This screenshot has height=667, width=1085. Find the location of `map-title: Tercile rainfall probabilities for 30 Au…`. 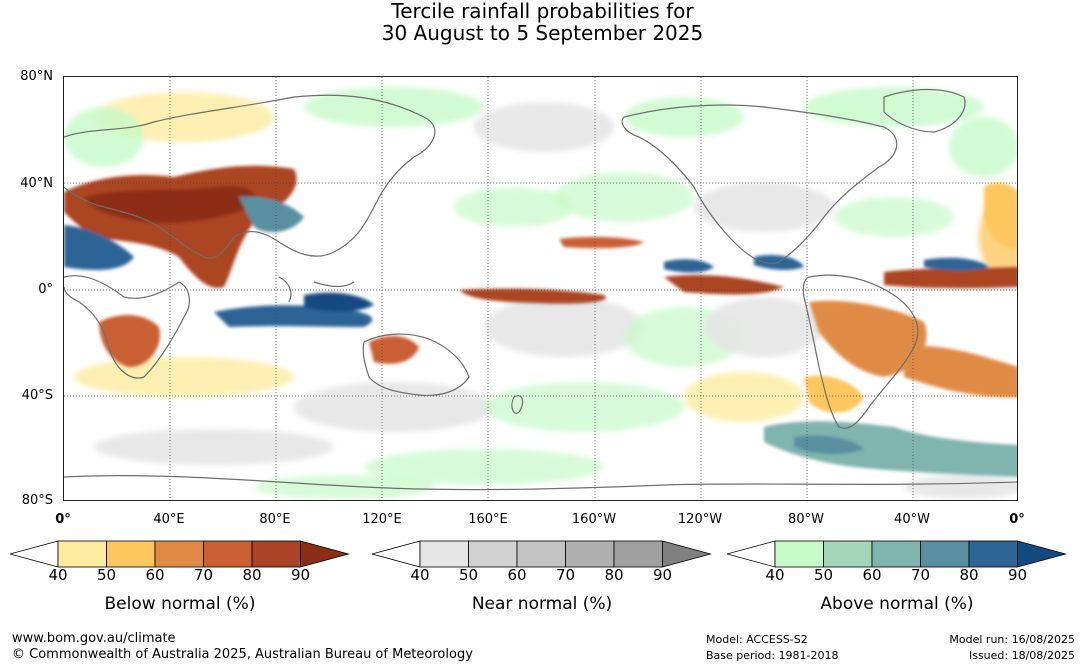

map-title: Tercile rainfall probabilities for 30 Au… is located at coordinates (542, 22).